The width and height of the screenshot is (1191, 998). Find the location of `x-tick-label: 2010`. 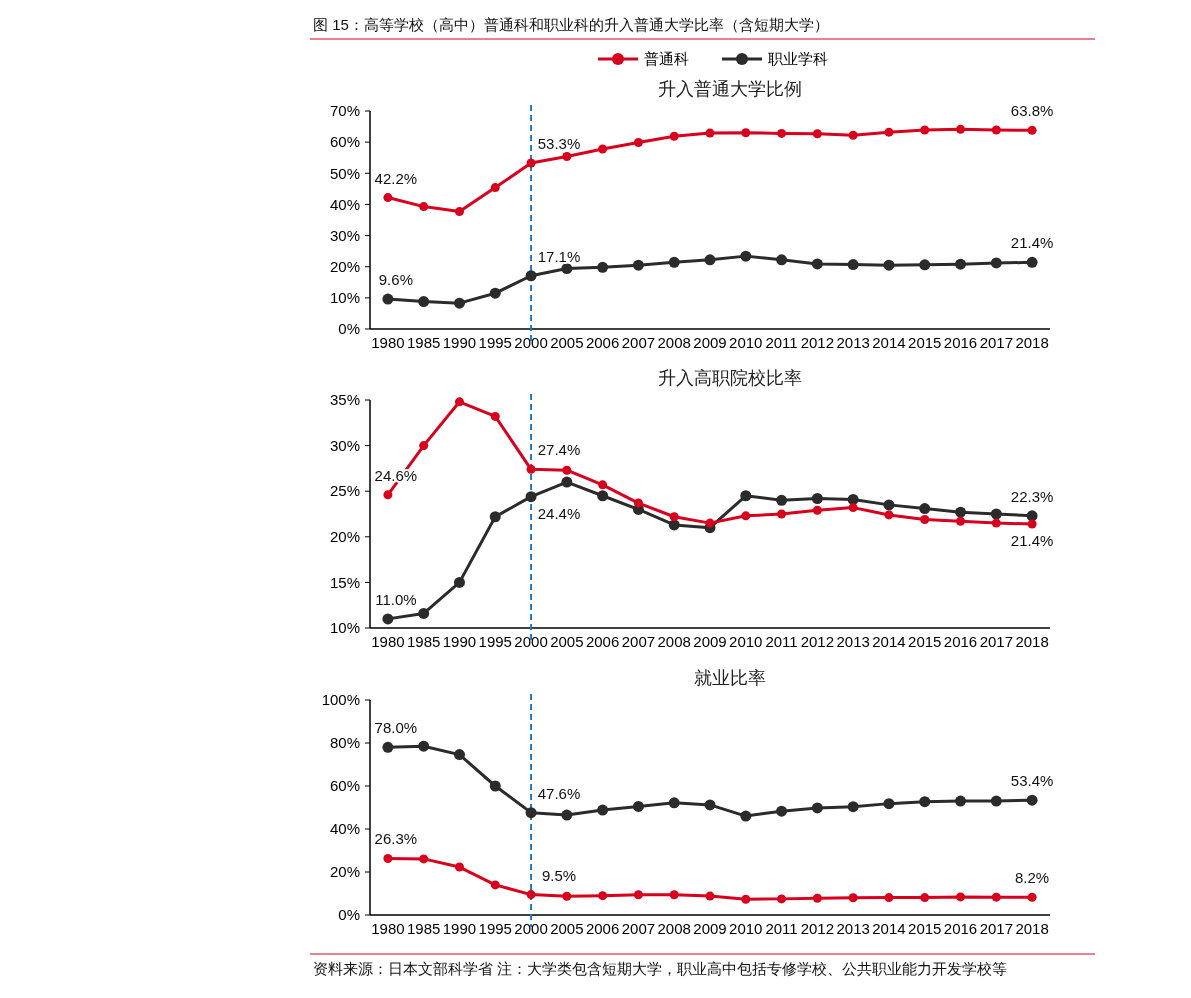

x-tick-label: 2010 is located at coordinates (746, 641).